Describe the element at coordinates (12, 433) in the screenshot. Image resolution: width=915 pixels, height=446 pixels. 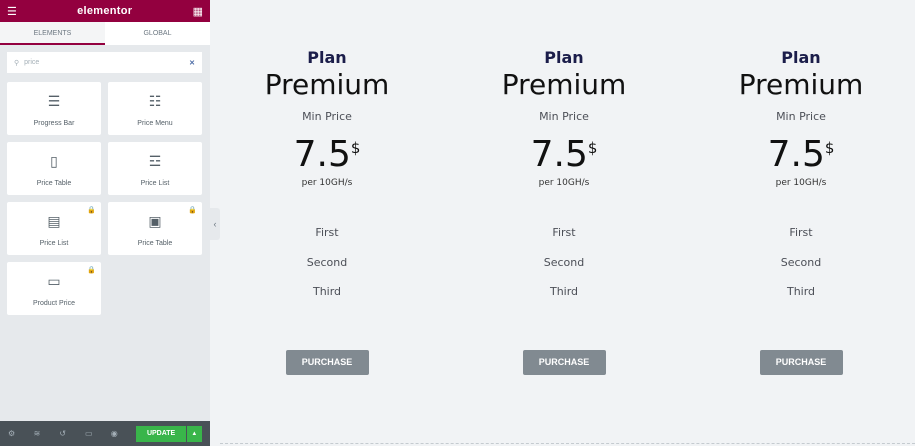
I see `settings-icon: ⚙` at that location.